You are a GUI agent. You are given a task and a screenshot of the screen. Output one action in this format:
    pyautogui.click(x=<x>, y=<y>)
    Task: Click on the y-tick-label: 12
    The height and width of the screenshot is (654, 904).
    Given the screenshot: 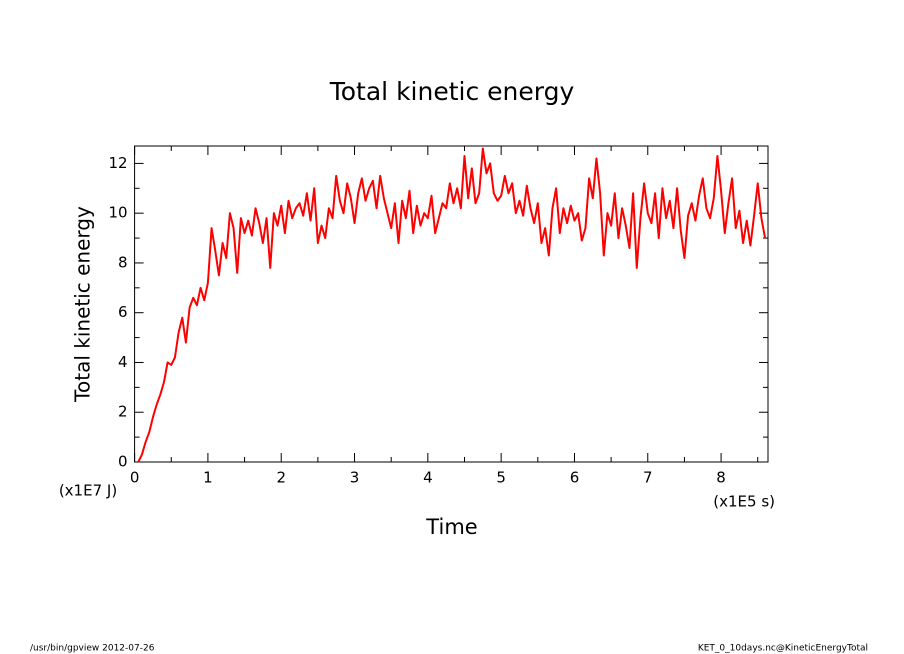 What is the action you would take?
    pyautogui.click(x=118, y=163)
    